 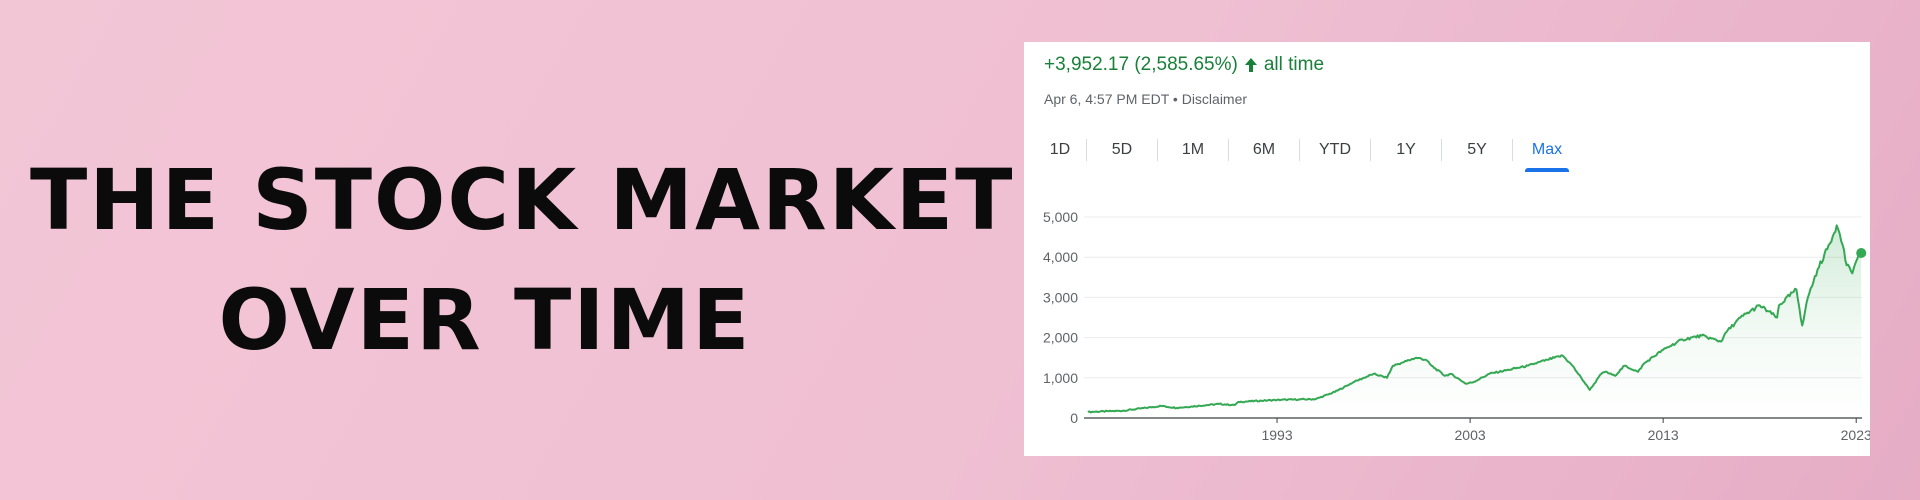 I want to click on timestamp: Apr 6, 4:57 PM EDT, so click(x=1107, y=99).